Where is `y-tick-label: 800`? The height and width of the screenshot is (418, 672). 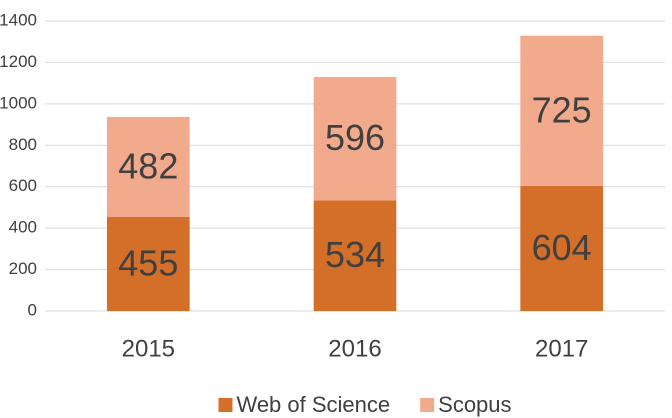
y-tick-label: 800 is located at coordinates (23, 144).